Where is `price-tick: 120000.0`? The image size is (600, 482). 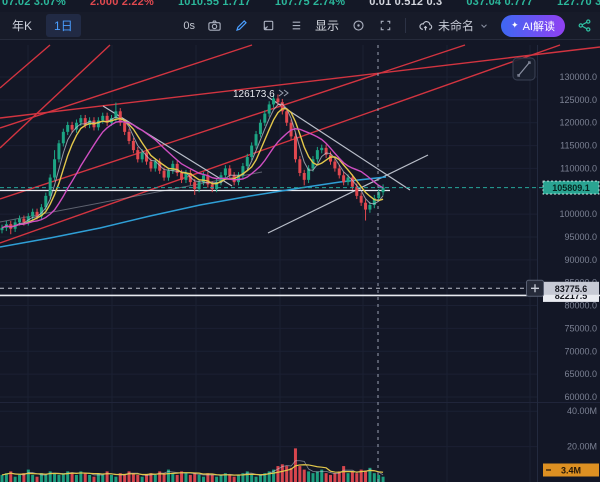
price-tick: 120000.0 is located at coordinates (578, 123).